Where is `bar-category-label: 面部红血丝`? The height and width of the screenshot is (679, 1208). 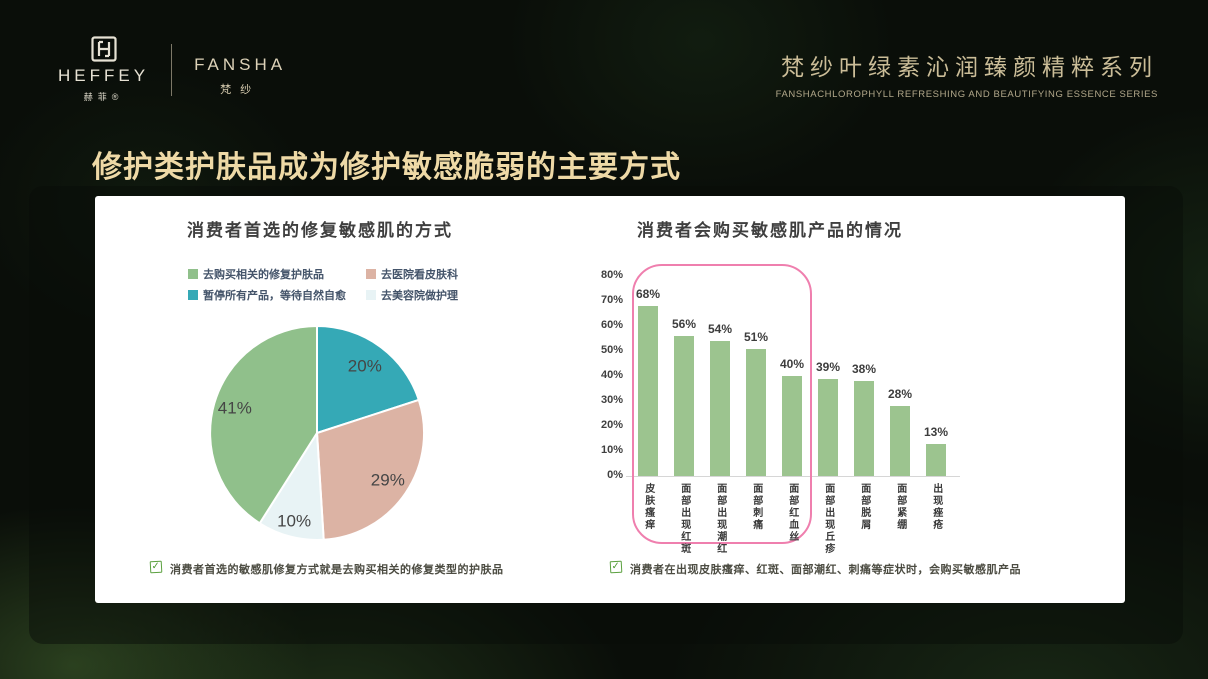
bar-category-label: 面部红血丝 is located at coordinates (792, 513).